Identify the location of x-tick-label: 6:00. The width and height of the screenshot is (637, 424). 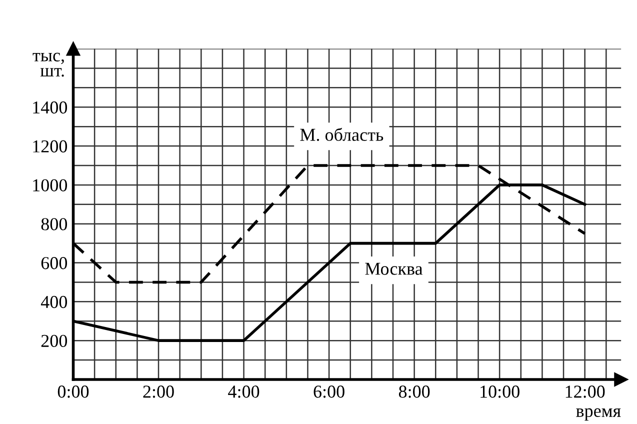
(329, 392).